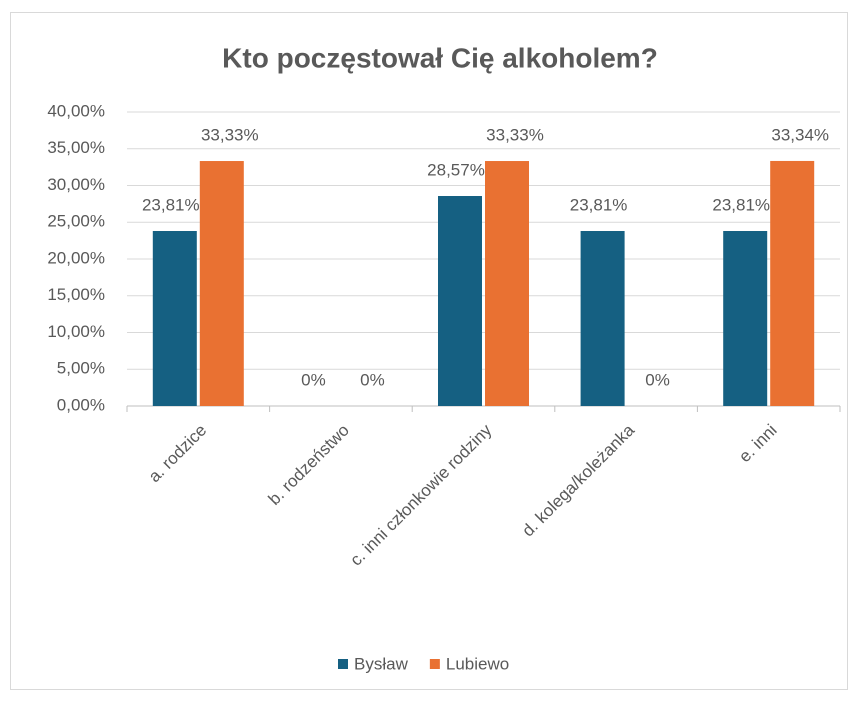  What do you see at coordinates (800, 134) in the screenshot?
I see `data-label: 33,34%` at bounding box center [800, 134].